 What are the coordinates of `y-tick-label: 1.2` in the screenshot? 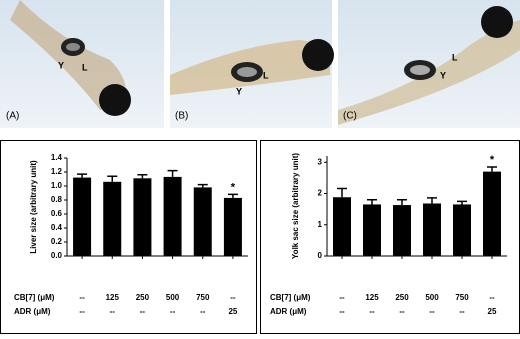 It's located at (57, 171).